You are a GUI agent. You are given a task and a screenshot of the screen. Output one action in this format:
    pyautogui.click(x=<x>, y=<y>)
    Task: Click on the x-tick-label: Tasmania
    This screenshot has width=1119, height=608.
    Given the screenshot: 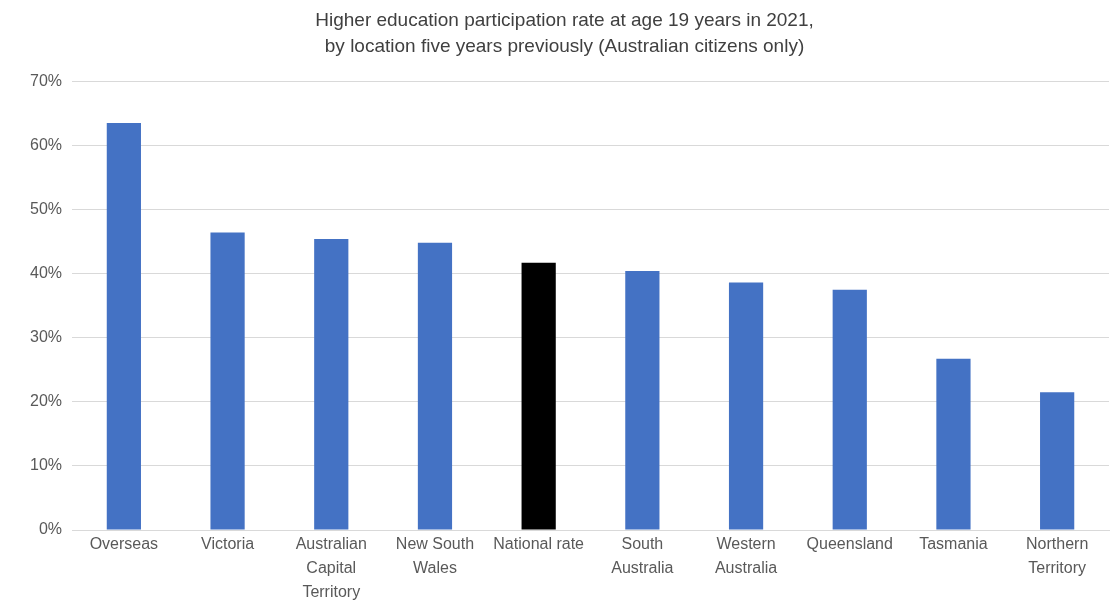 What is the action you would take?
    pyautogui.click(x=953, y=544)
    